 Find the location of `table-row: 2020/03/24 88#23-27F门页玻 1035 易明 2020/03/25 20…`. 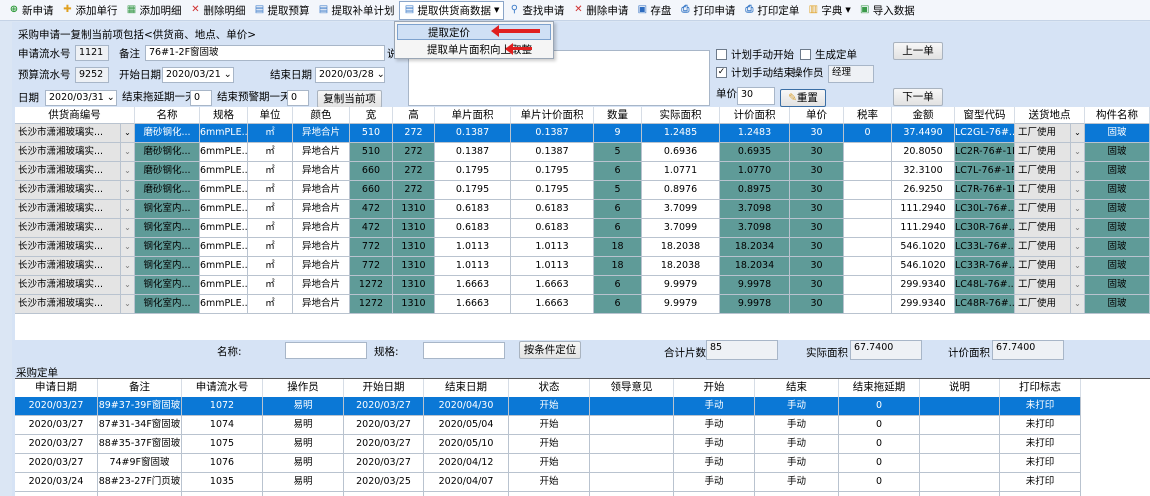

table-row: 2020/03/24 88#23-27F门页玻 1035 易明 2020/03/25 20… is located at coordinates (582, 482).